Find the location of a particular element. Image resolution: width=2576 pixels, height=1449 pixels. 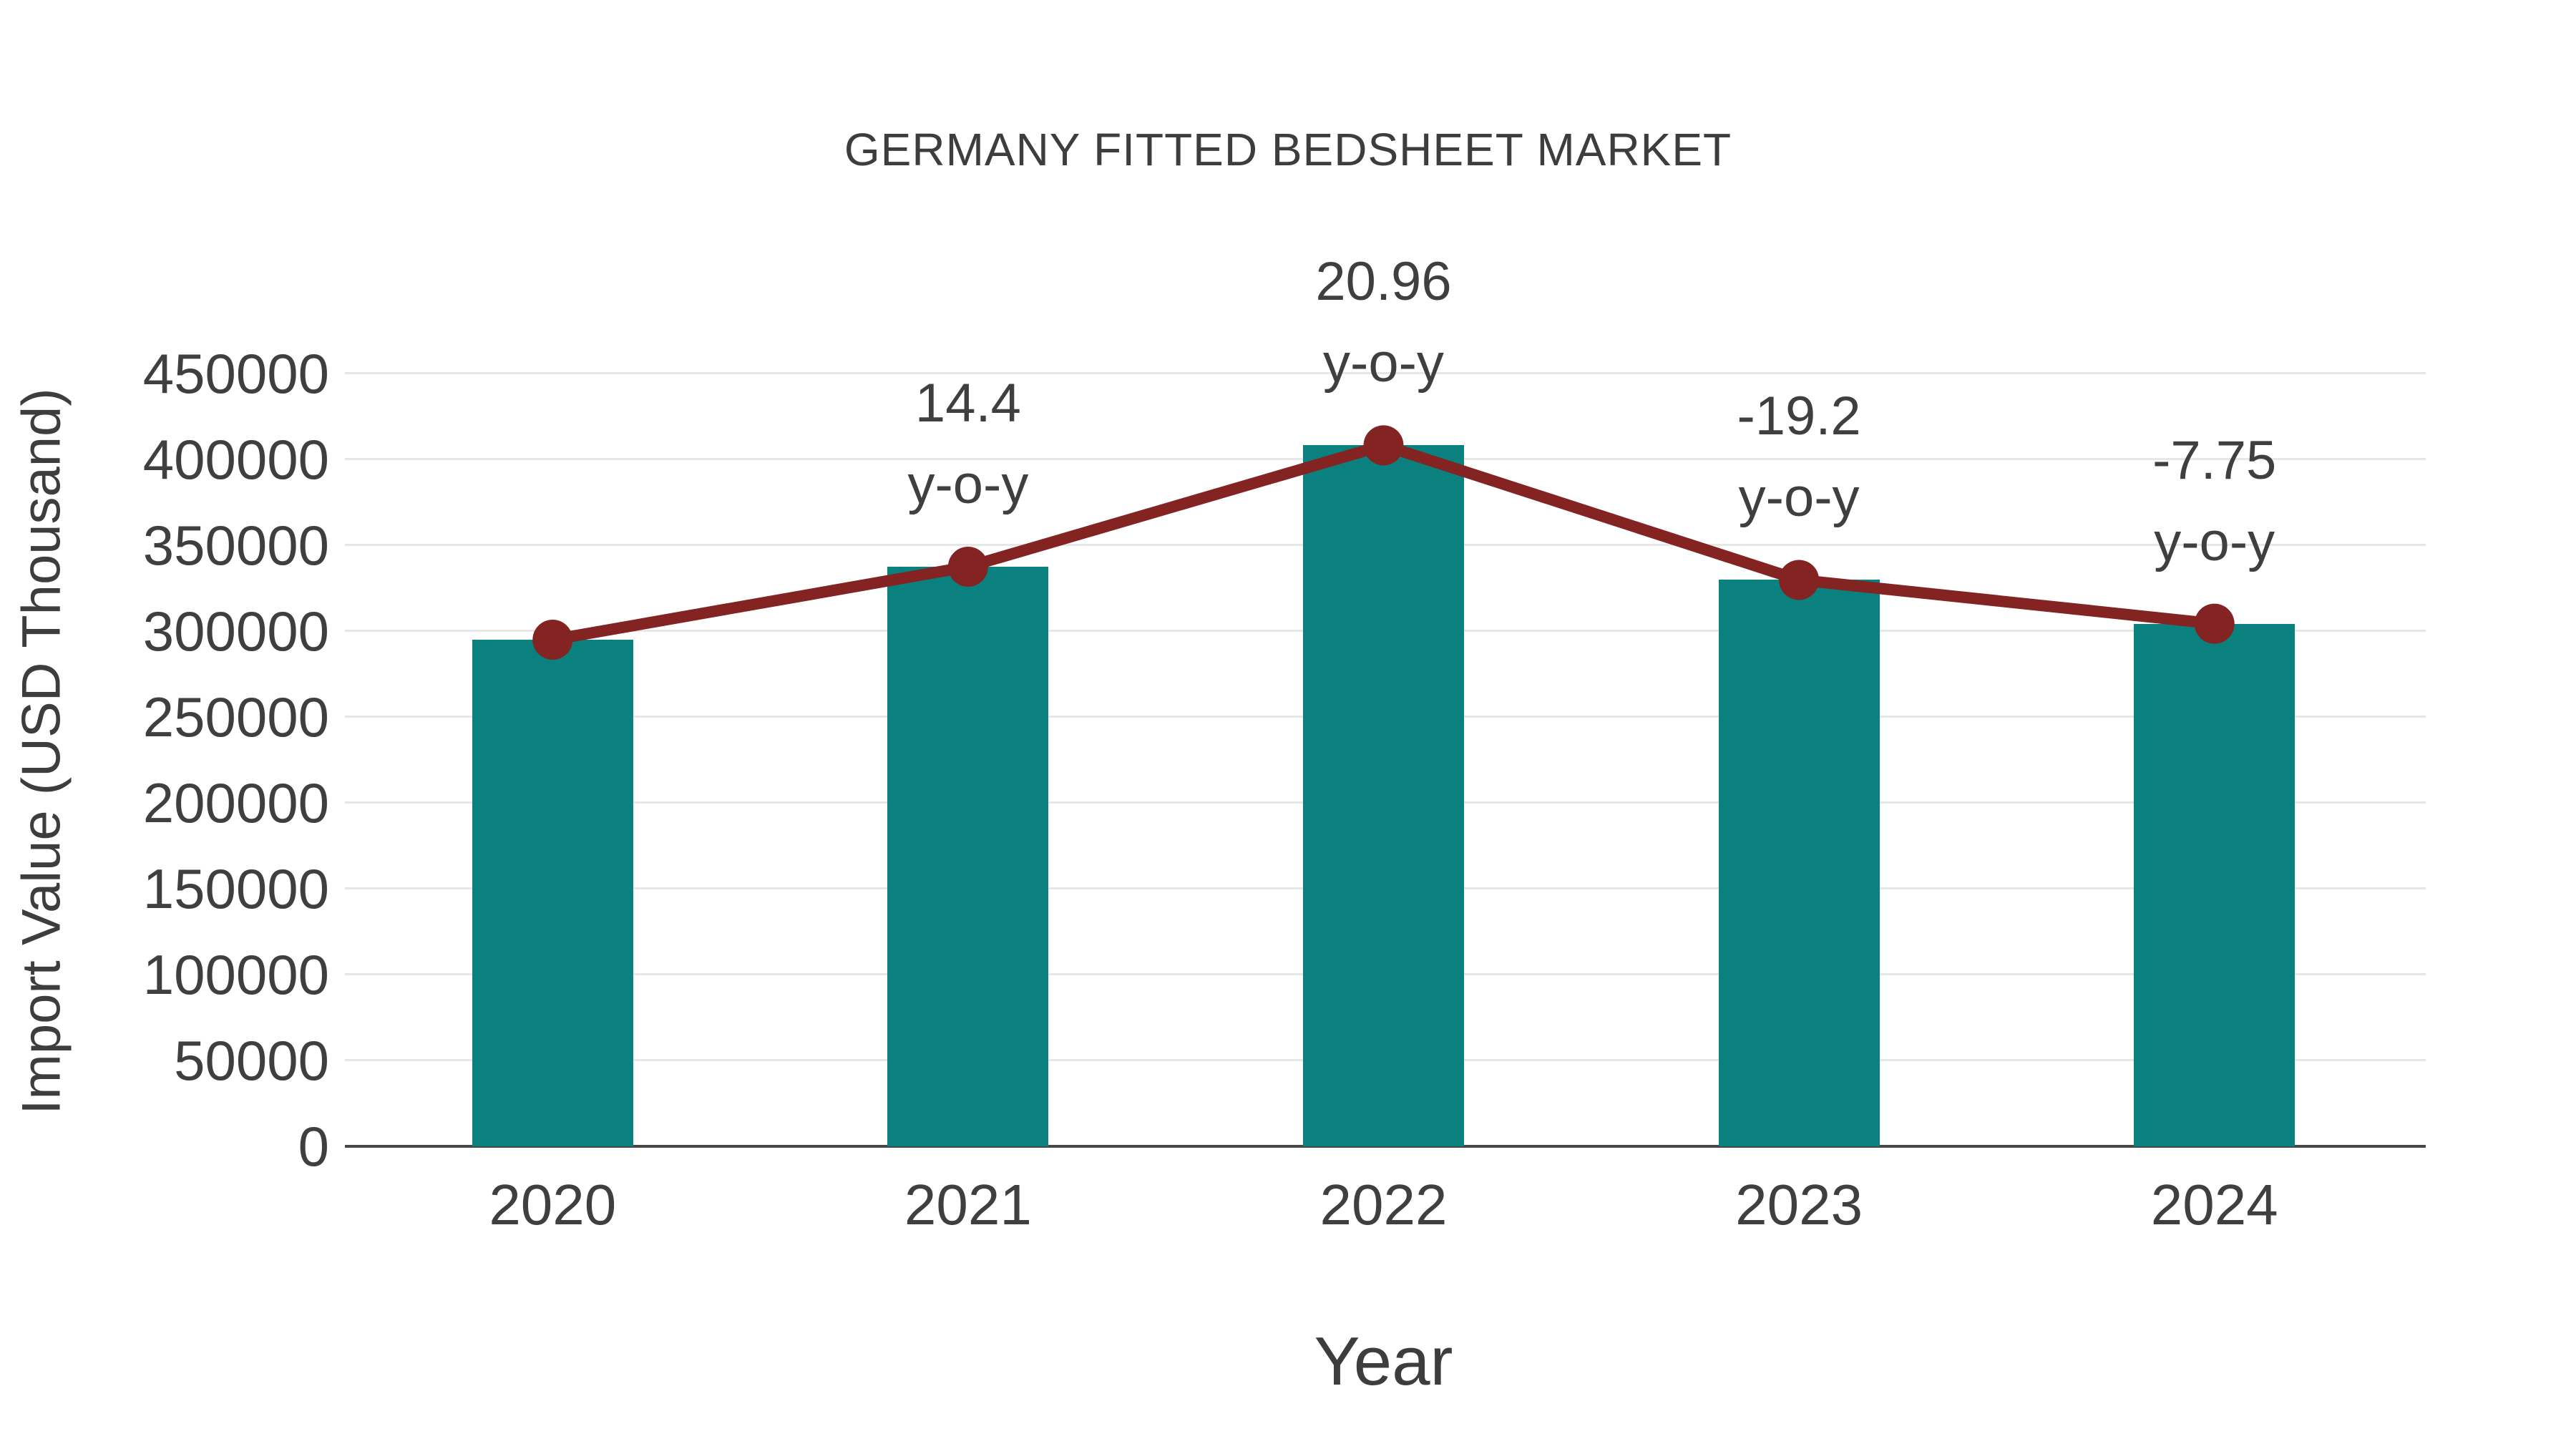

y-tick-label-150000: 150000 is located at coordinates (235, 888).